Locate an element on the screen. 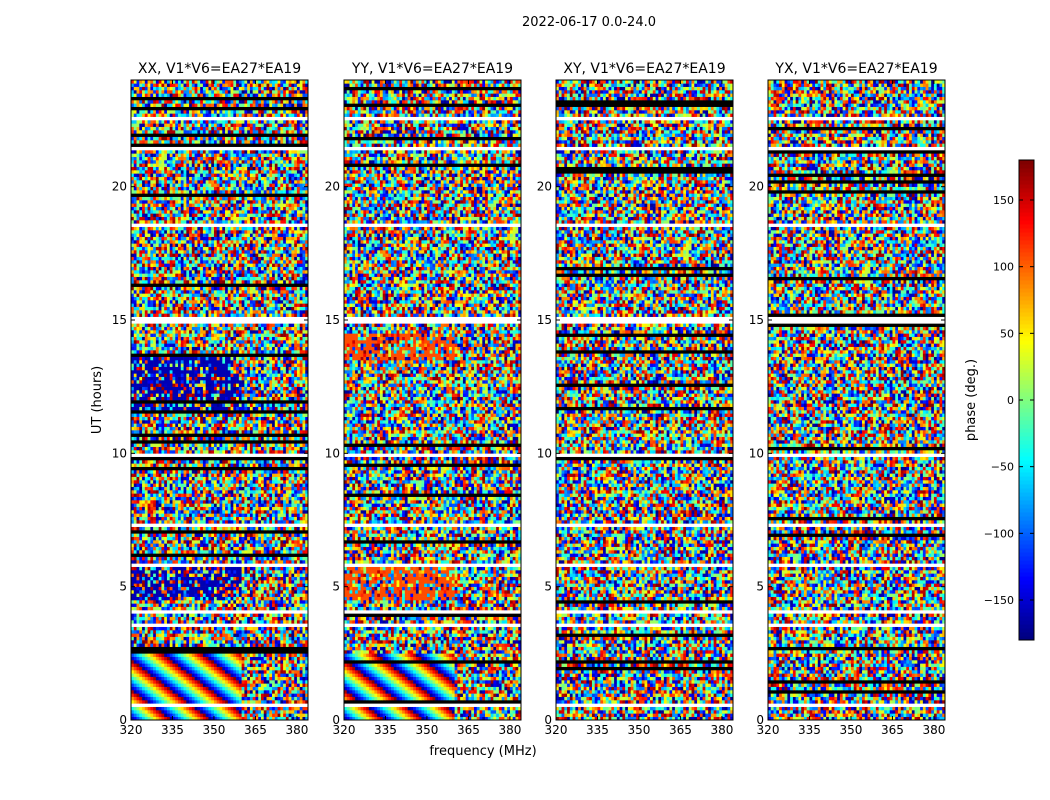 Image resolution: width=1050 pixels, height=800 pixels. colorbar: 150 100 50 0 −50 −100 −150 is located at coordinates (1009, 400).